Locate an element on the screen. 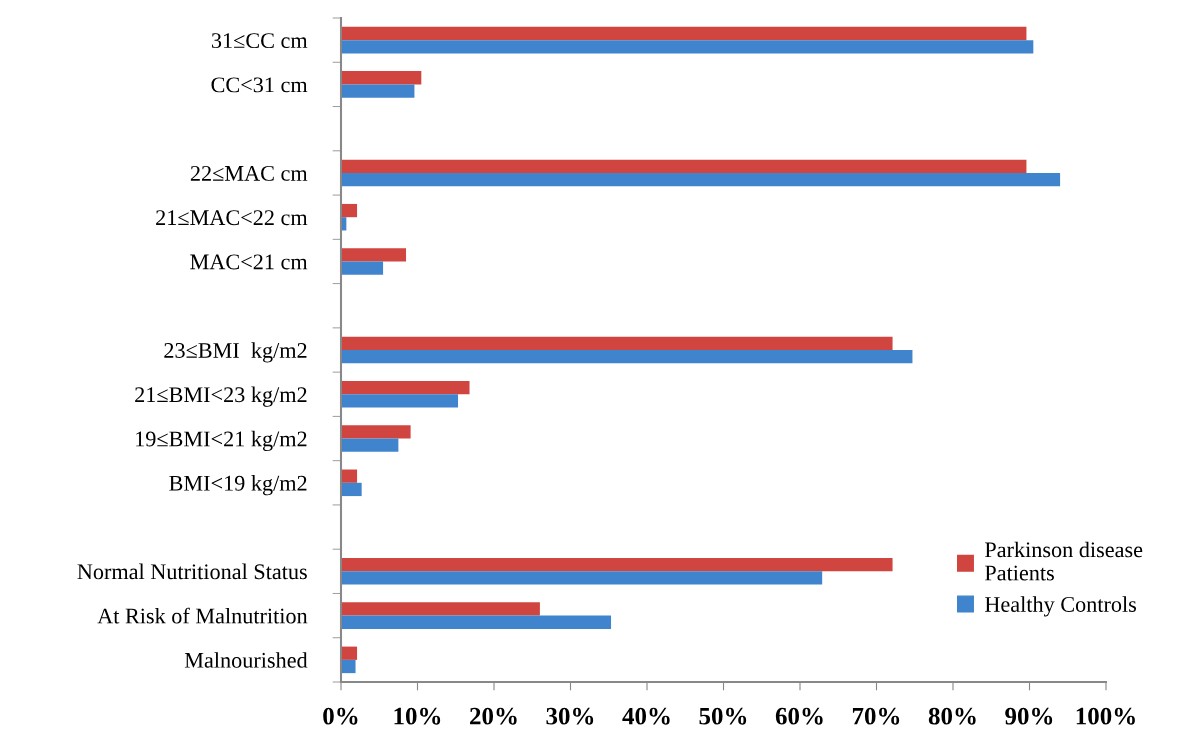 Image resolution: width=1181 pixels, height=731 pixels. y-tick-label: 19≤BMI<21 kg/m2 is located at coordinates (221, 441).